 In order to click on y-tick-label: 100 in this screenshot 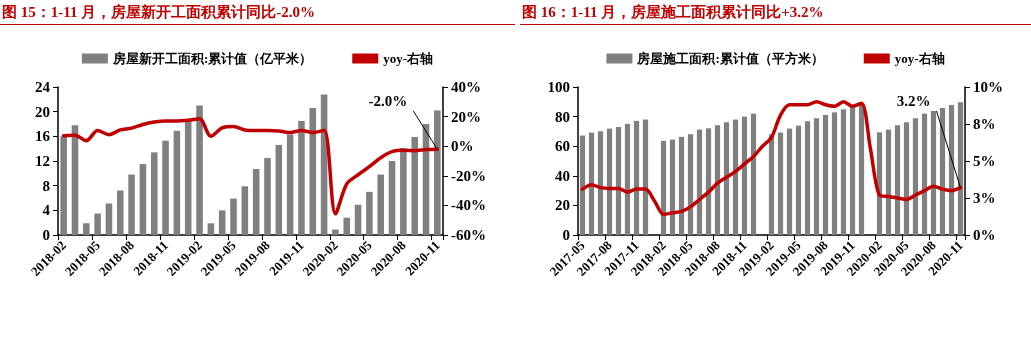, I will do `click(558, 87)`.